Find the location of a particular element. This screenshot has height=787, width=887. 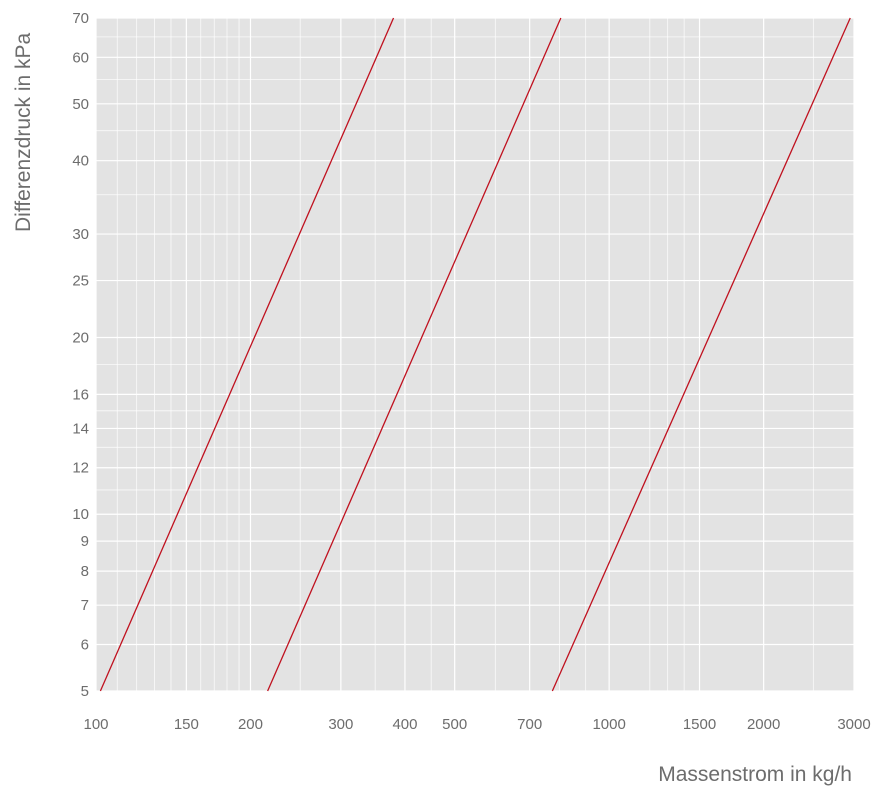

x-tick-label: 700 is located at coordinates (529, 724).